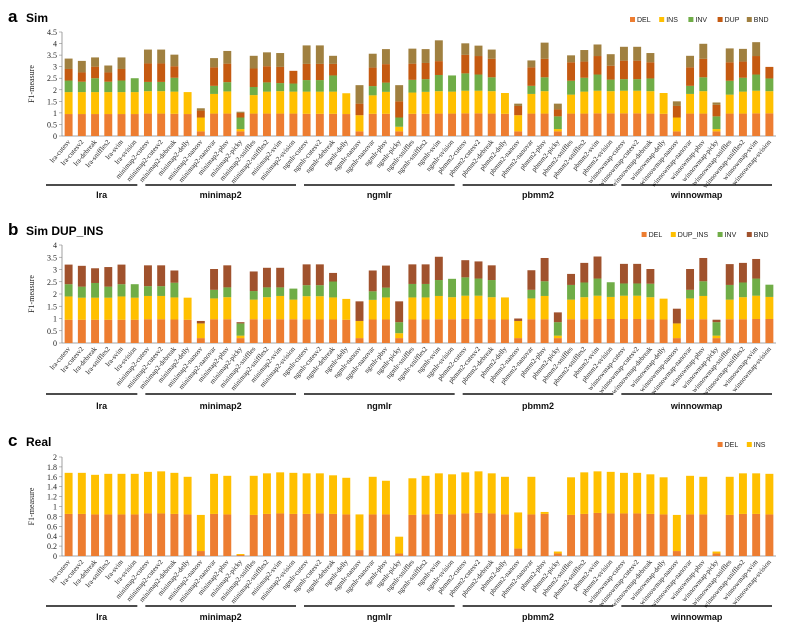 The image size is (802, 640). Describe the element at coordinates (52, 306) in the screenshot. I see `panel-b-y-tick-label: 1.5` at that location.